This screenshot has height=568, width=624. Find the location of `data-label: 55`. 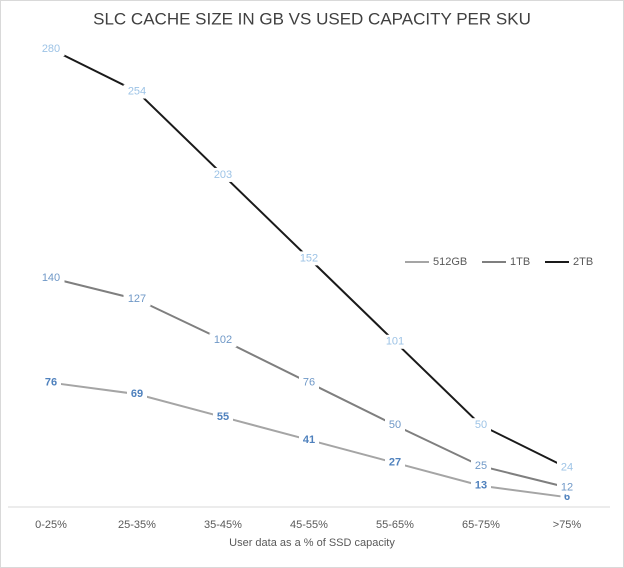

data-label: 55 is located at coordinates (223, 417).